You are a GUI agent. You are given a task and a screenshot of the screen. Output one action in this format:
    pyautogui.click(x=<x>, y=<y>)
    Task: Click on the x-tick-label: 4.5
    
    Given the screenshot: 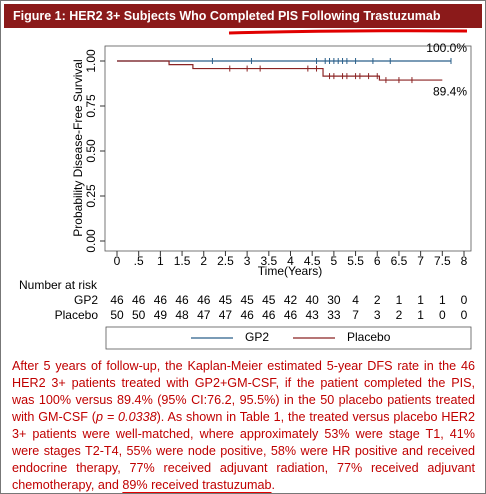 What is the action you would take?
    pyautogui.click(x=312, y=261)
    